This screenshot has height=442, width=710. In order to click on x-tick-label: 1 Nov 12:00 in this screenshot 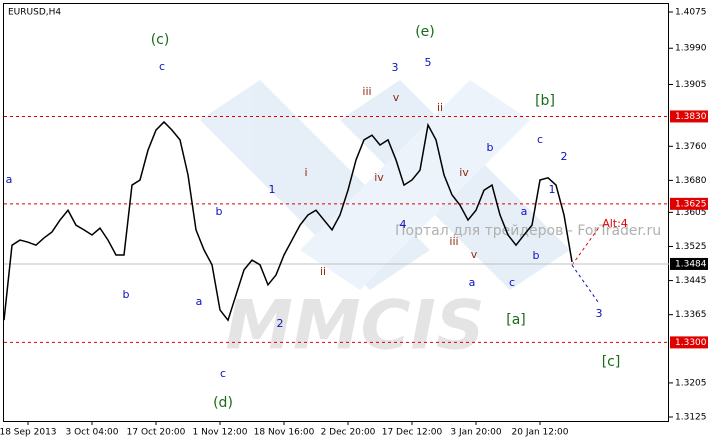, I will do `click(220, 433)`.